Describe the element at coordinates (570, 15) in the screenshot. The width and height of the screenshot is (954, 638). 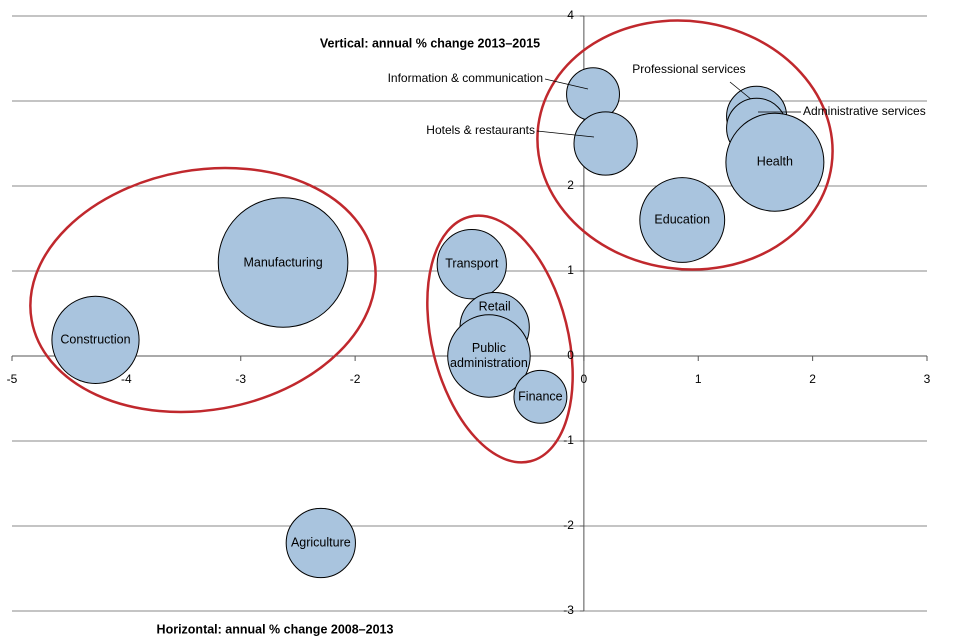
I see `y-tick-label: 4` at that location.